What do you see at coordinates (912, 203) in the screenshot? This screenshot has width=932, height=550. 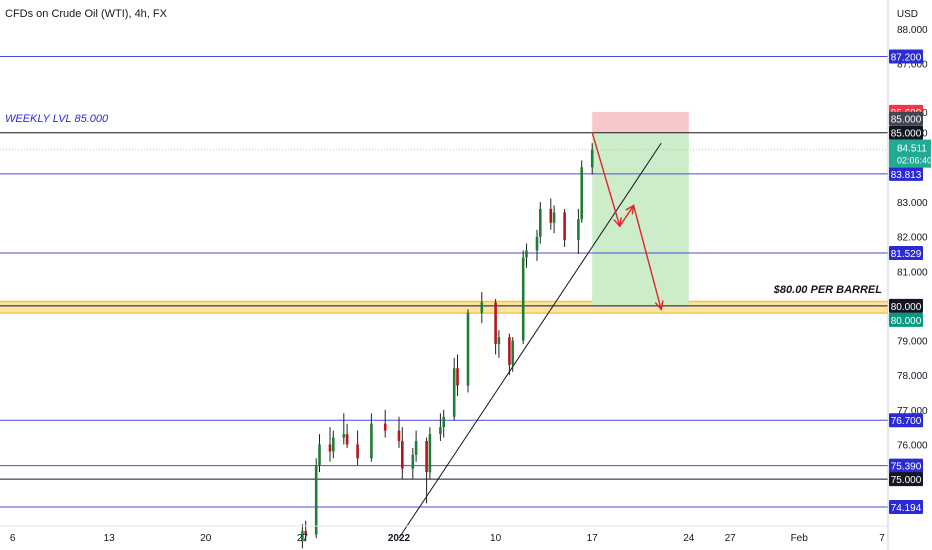 I see `y-tick-label: 83.000` at bounding box center [912, 203].